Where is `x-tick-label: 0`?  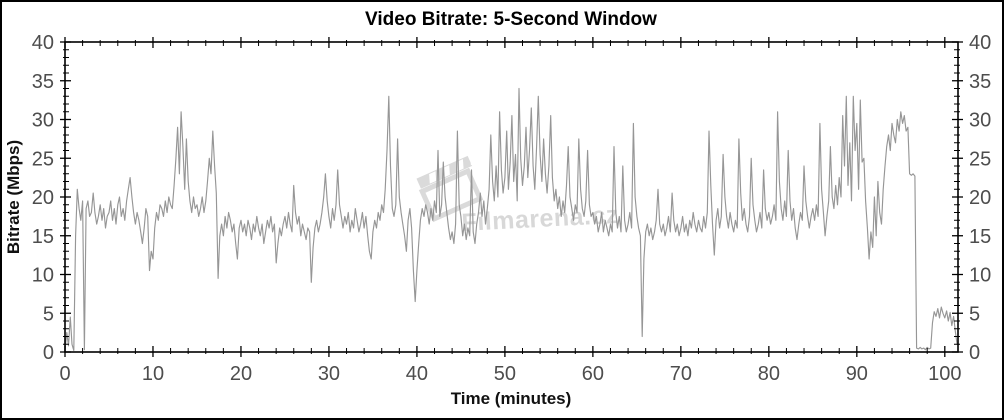
x-tick-label: 0 is located at coordinates (64, 374).